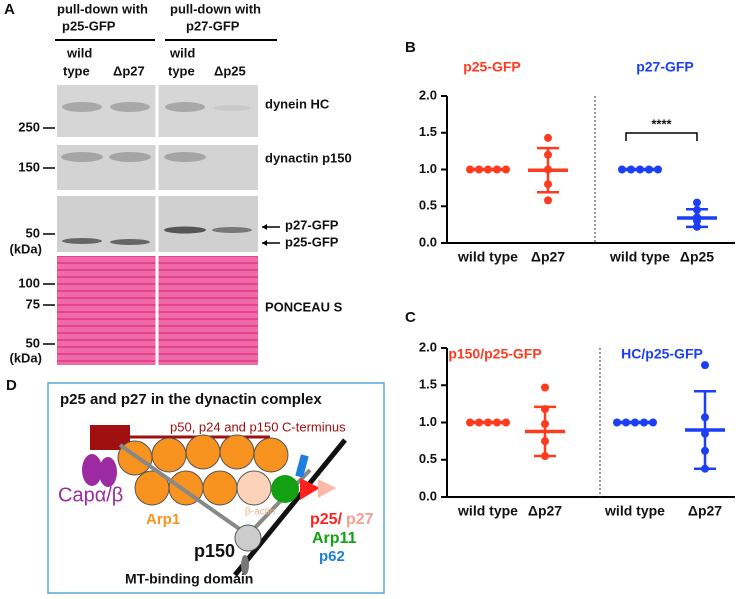 This screenshot has height=599, width=745. I want to click on group-label: p150/p25-GFP, so click(494, 354).